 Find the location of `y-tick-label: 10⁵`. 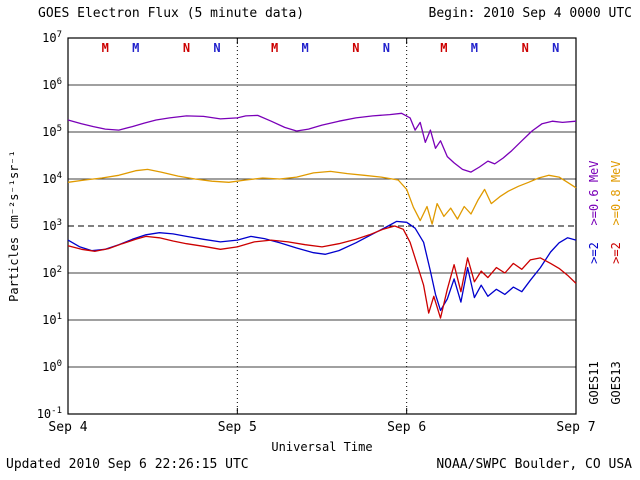

y-tick-label: 10⁵ is located at coordinates (52, 131).